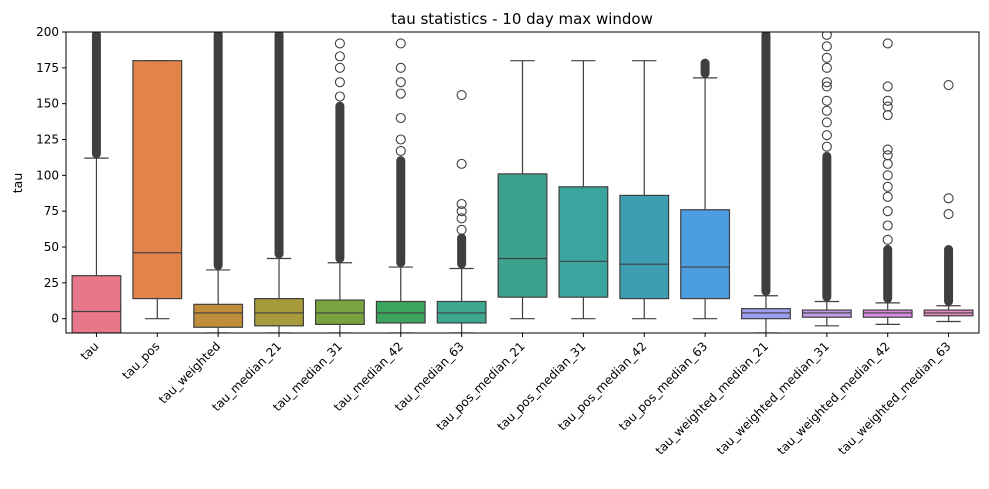  Describe the element at coordinates (894, 398) in the screenshot. I see `x-tick-label-tau_weighted_median_63: tau_weighted_median_63` at that location.